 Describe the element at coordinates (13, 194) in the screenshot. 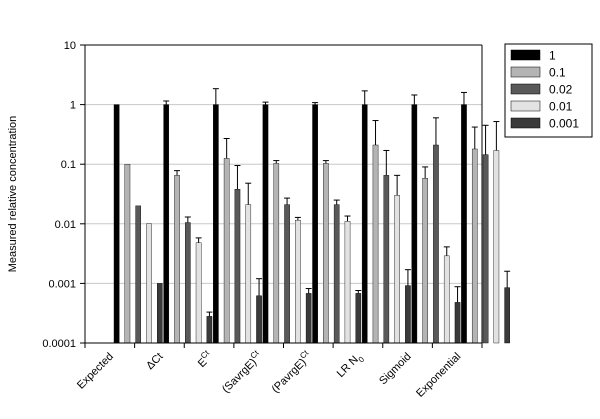

I see `y-axis-title: Measured relative concentration` at that location.